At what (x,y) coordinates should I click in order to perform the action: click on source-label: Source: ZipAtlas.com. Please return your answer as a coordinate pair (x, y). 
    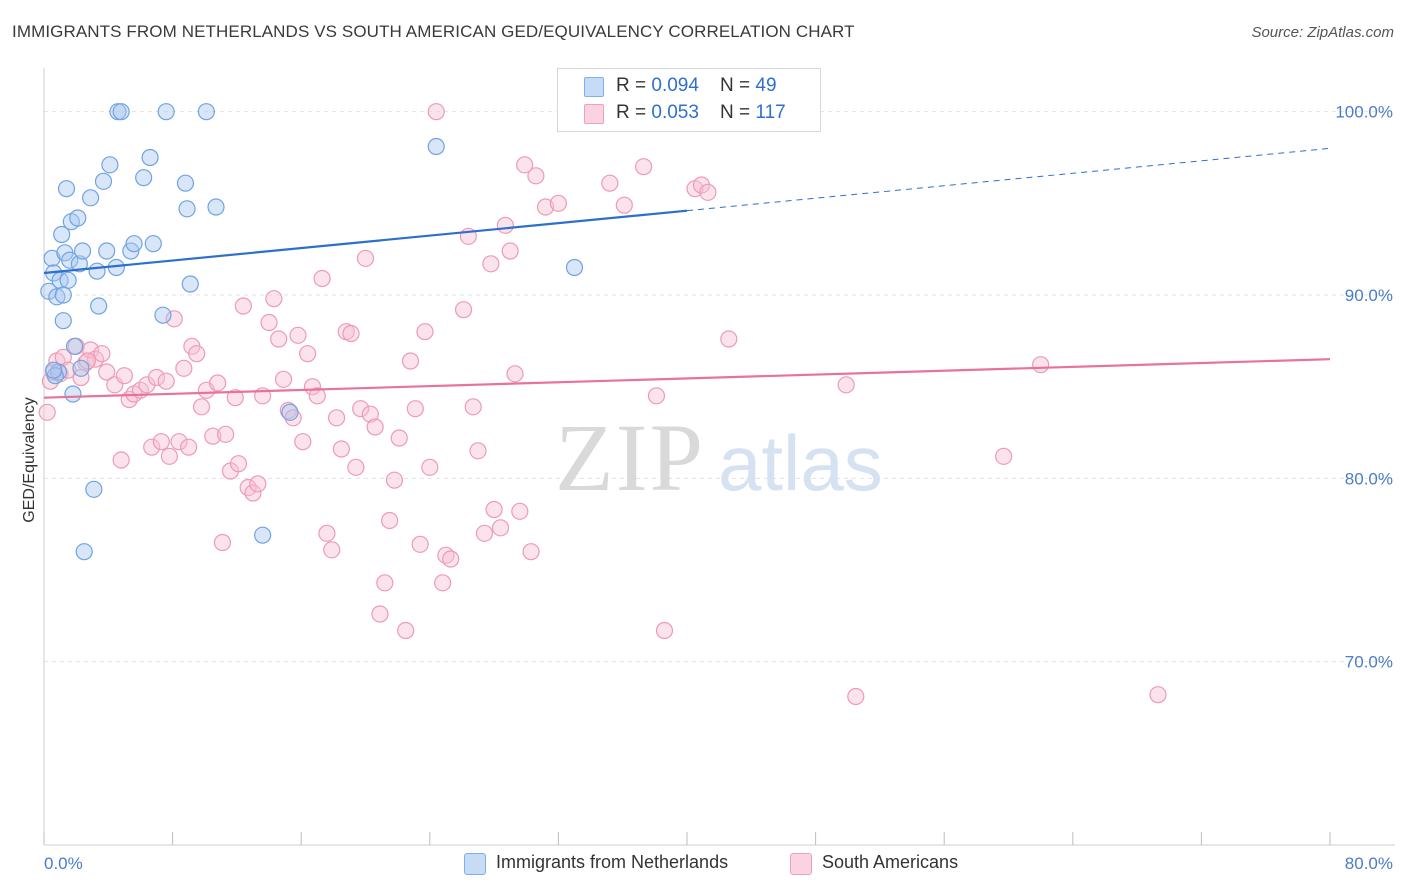
    Looking at the image, I should click on (1322, 32).